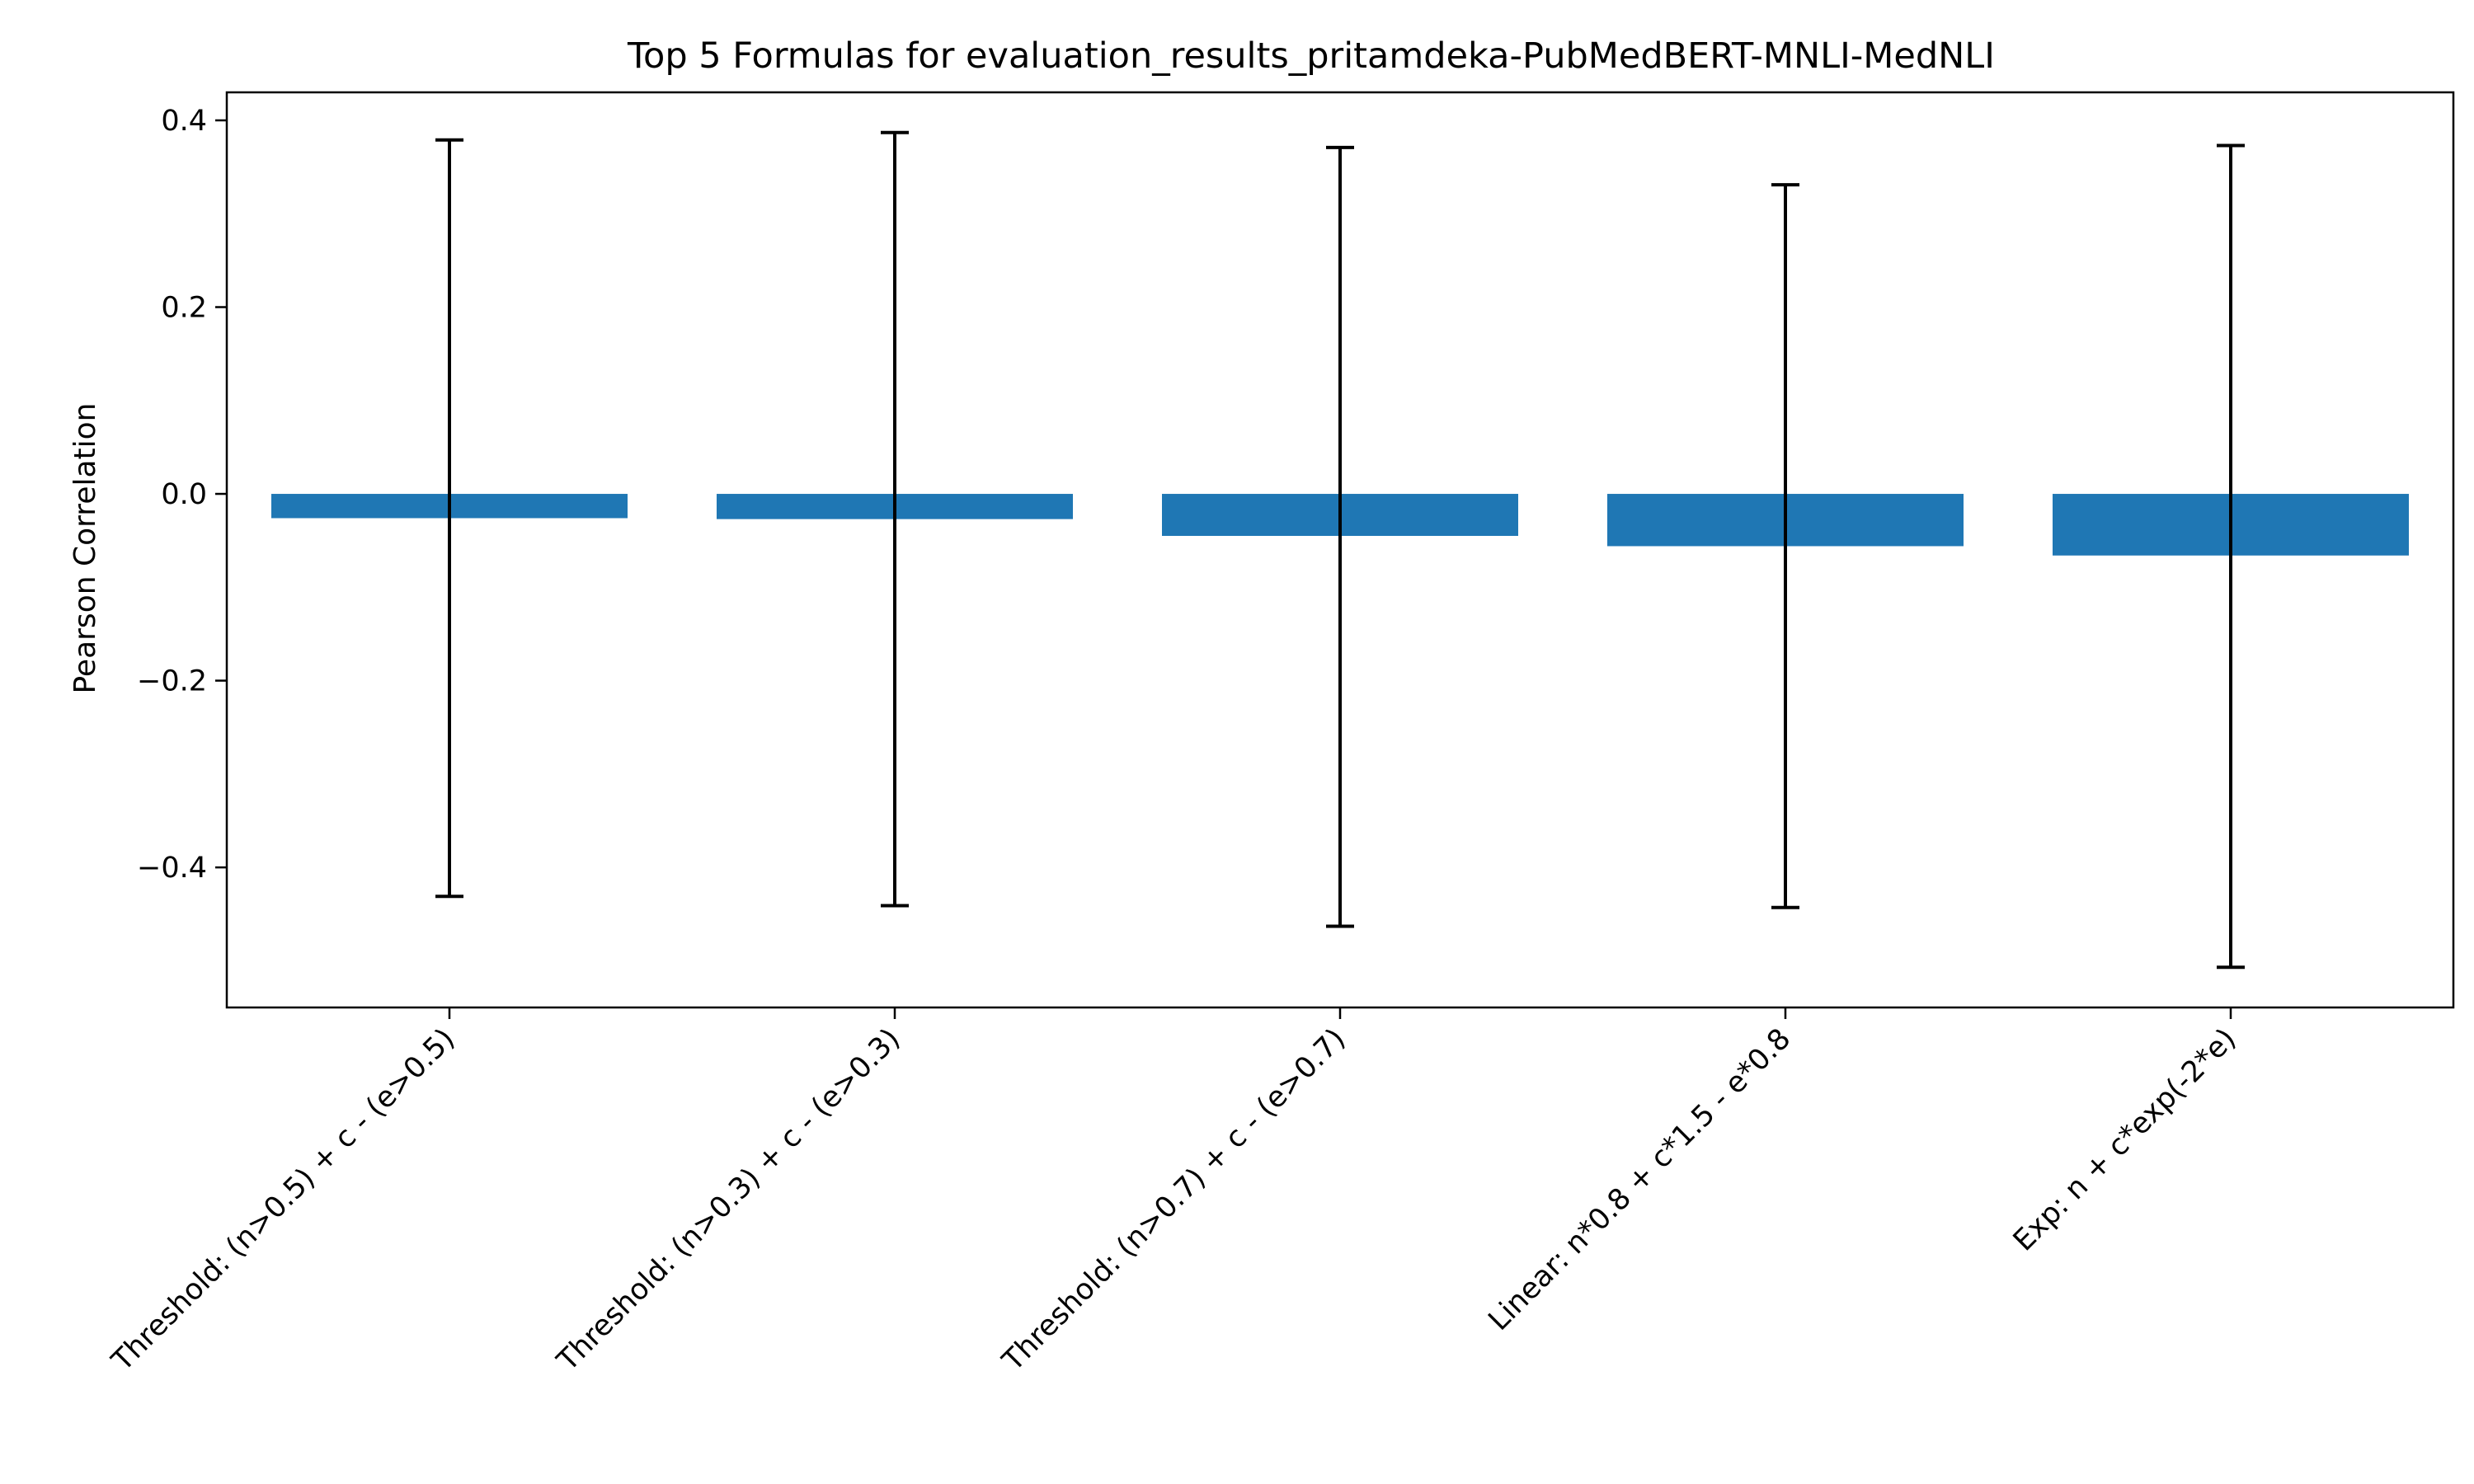  Describe the element at coordinates (1174, 1200) in the screenshot. I see `x-tick-label-3: Threshold: (n>0.7) + c - (e>0.7)` at that location.